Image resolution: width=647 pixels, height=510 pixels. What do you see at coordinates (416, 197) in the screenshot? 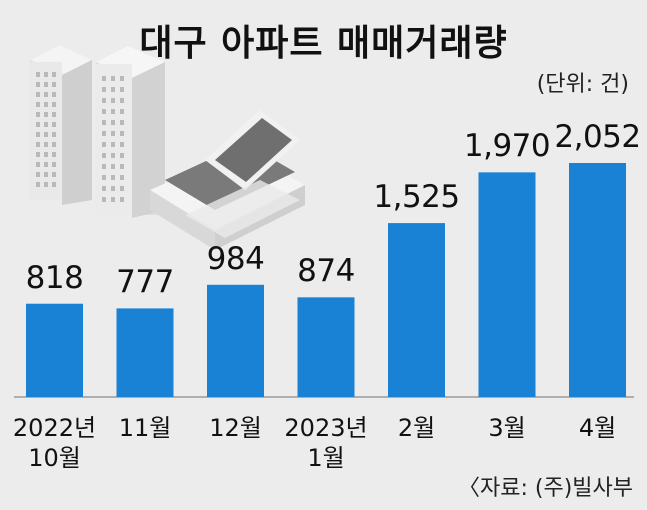
I see `value-label: 1,525` at bounding box center [416, 197].